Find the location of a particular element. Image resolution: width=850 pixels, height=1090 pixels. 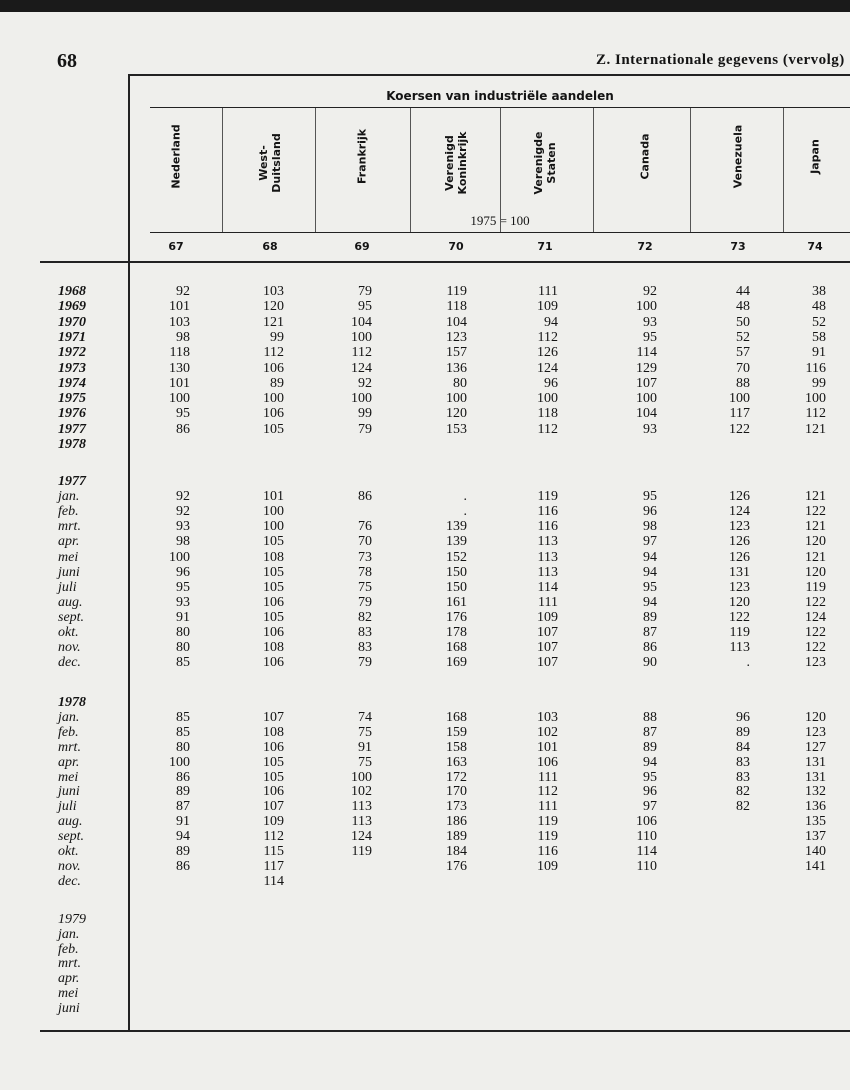

cell-value: 158 is located at coordinates (456, 747).